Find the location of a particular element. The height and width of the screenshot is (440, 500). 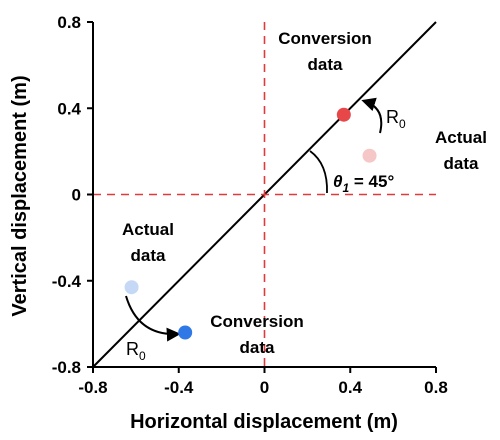

conversion-data-label-lower-line2: data is located at coordinates (258, 347).